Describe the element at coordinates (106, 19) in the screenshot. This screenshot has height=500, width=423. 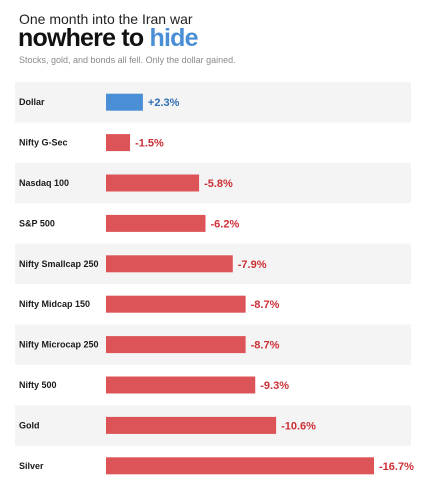
I see `chart-kicker: One month into the Iran war` at that location.